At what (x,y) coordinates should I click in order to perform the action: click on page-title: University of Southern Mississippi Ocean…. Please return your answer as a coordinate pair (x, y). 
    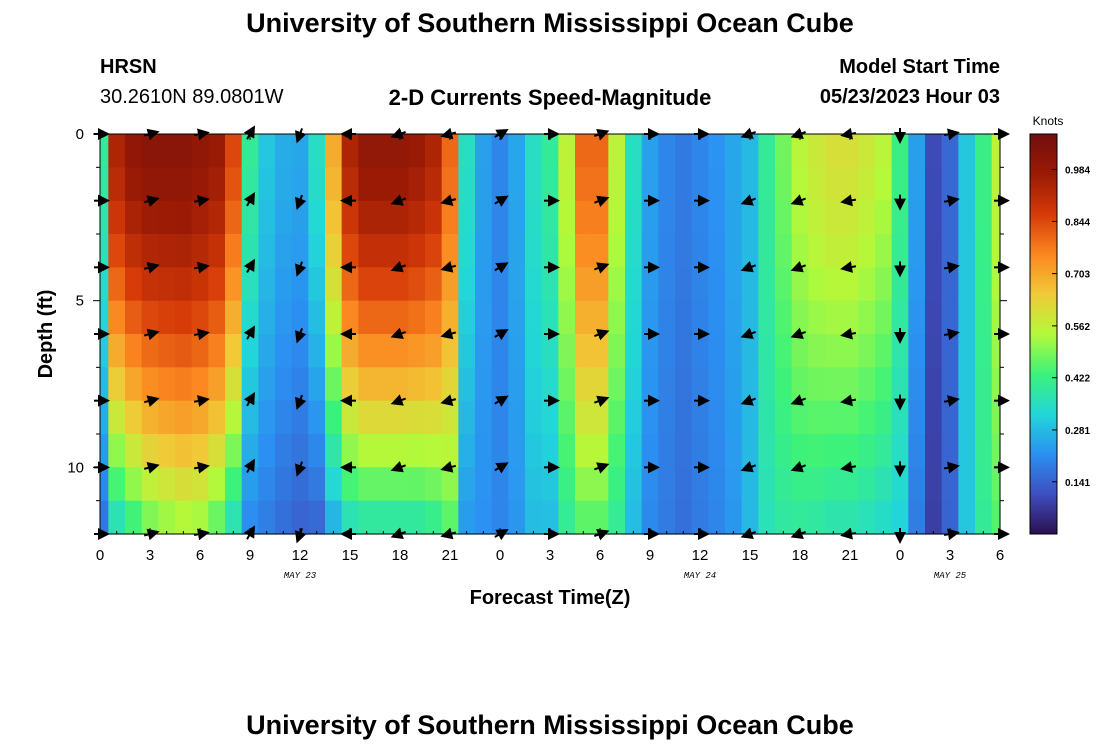
    Looking at the image, I should click on (550, 23).